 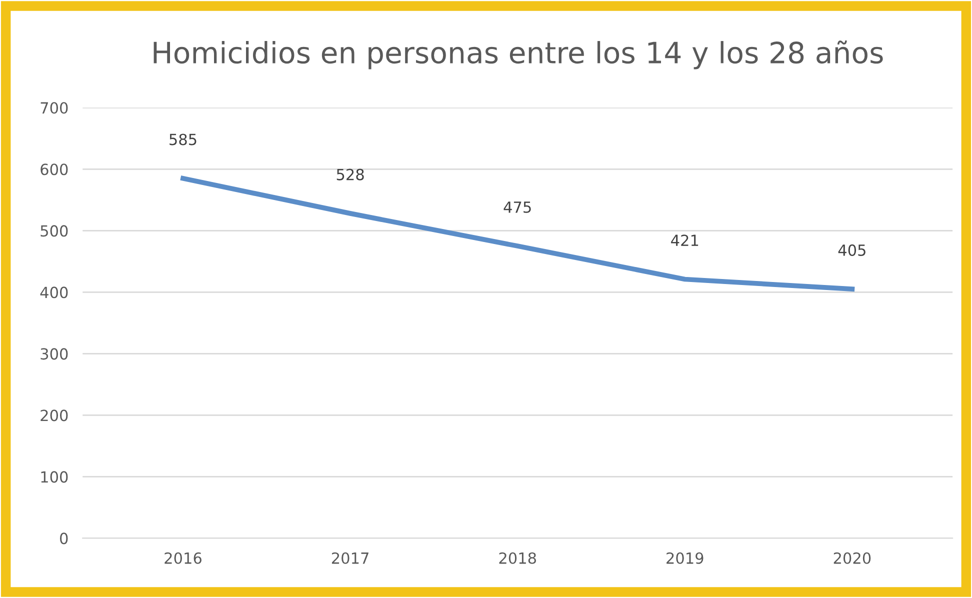 What do you see at coordinates (517, 558) in the screenshot?
I see `x-tick-label: 2018` at bounding box center [517, 558].